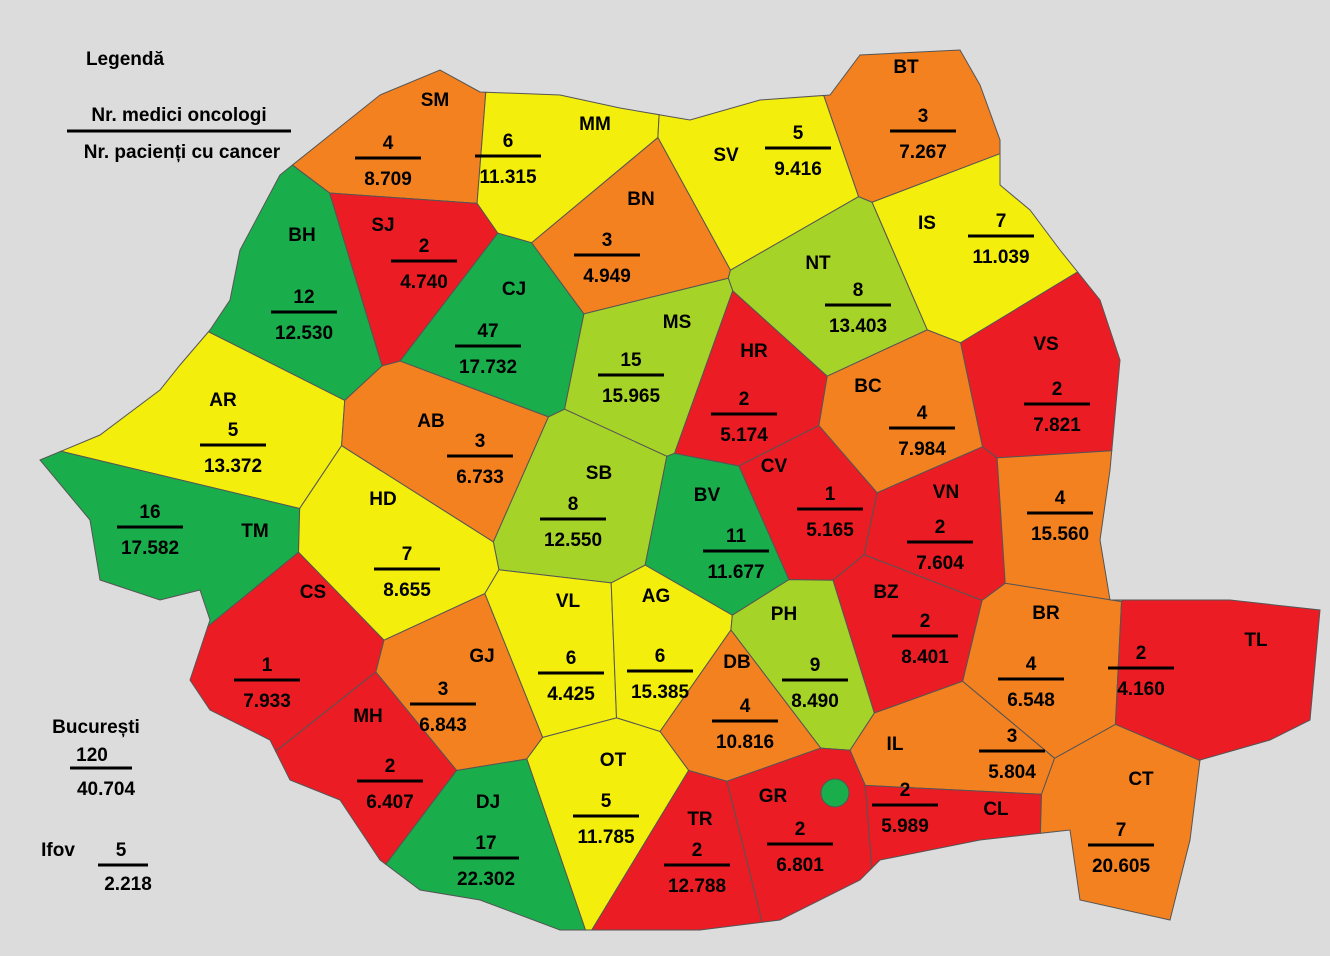 This screenshot has width=1330, height=956. I want to click on patients: 7.821, so click(1057, 425).